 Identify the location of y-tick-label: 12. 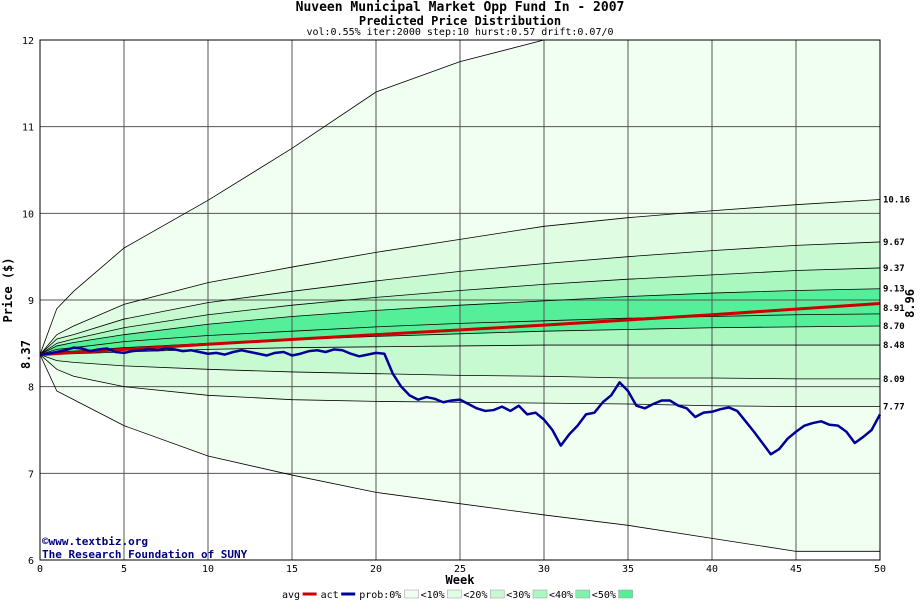
(28, 41).